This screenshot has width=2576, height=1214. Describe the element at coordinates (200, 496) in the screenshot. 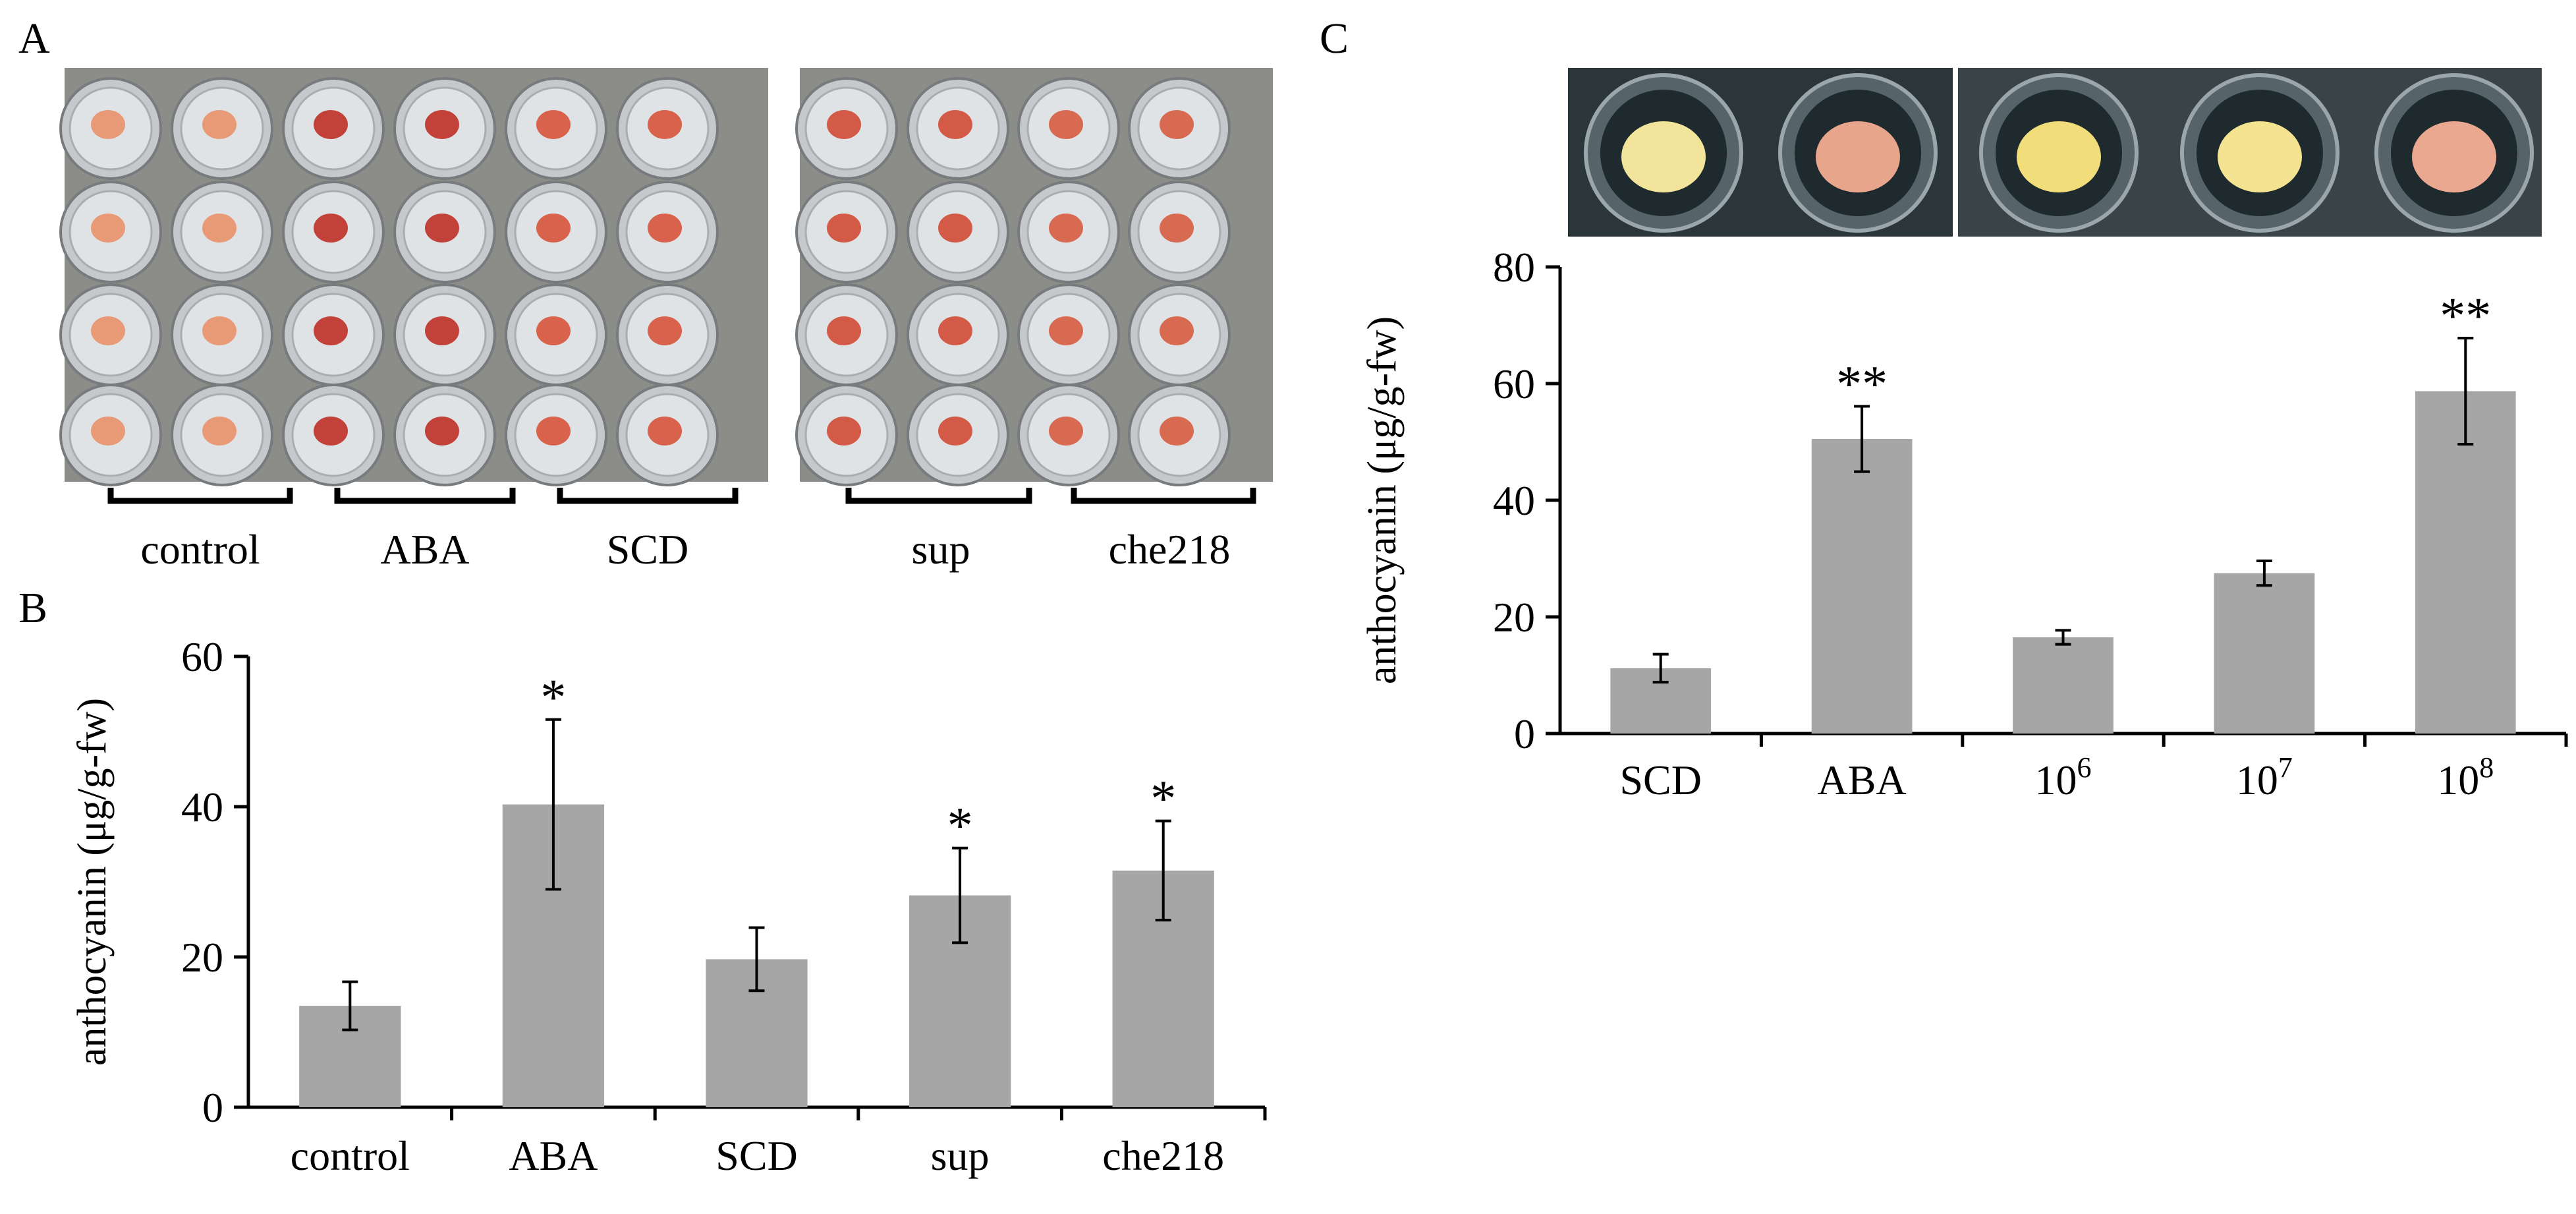

I see `bracket-control` at that location.